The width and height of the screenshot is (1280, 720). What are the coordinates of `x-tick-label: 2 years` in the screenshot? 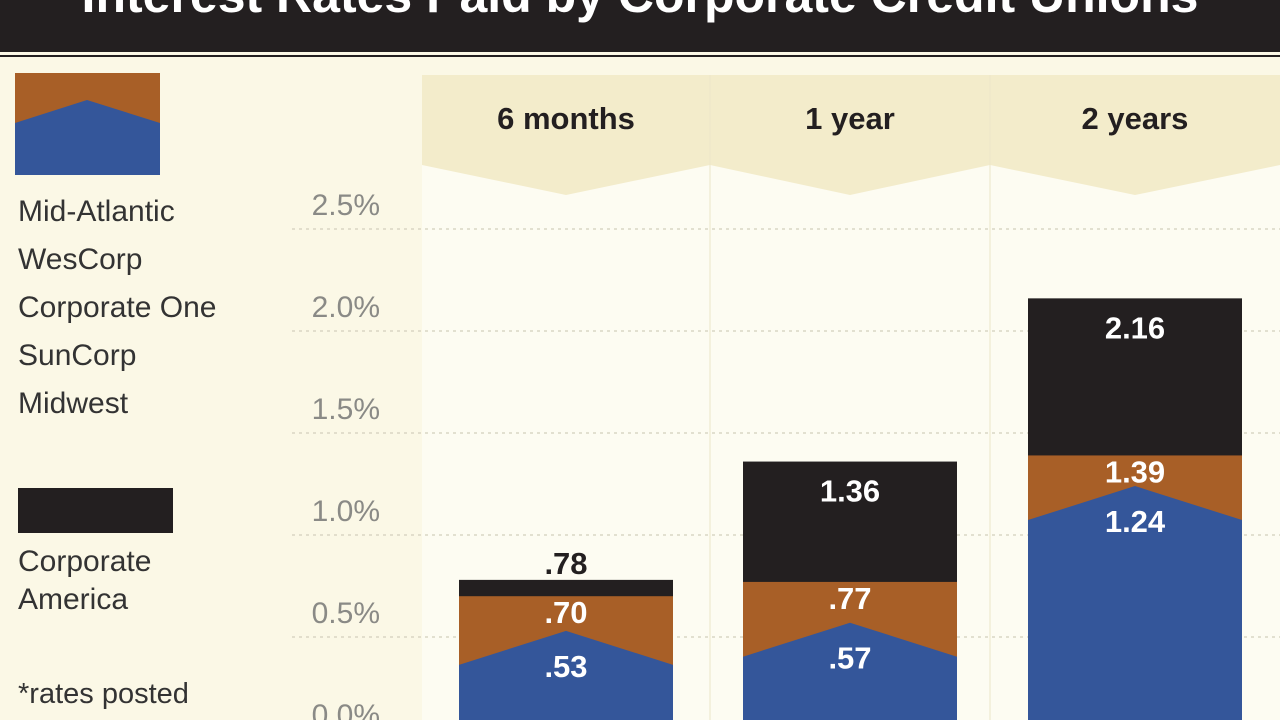 It's located at (1135, 118).